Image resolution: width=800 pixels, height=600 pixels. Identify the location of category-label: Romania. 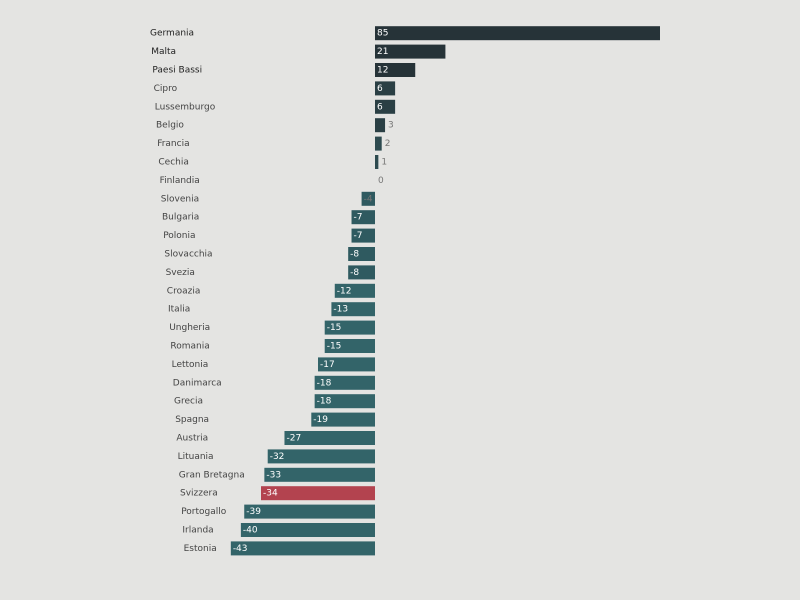
(189, 347).